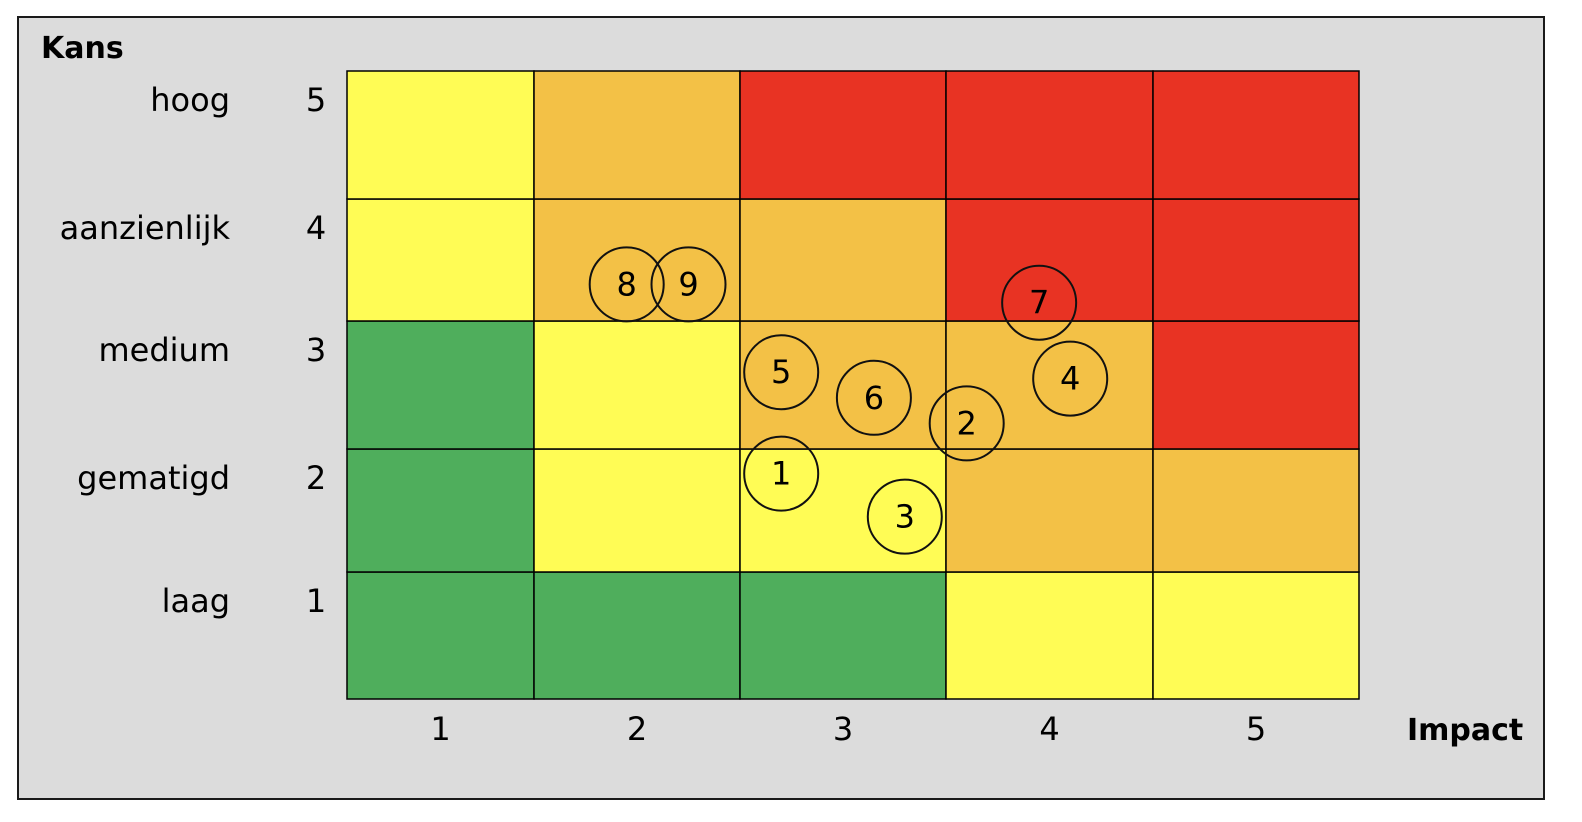 The width and height of the screenshot is (1582, 822). What do you see at coordinates (1256, 635) in the screenshot?
I see `matrix-cell-kans1-impact5` at bounding box center [1256, 635].